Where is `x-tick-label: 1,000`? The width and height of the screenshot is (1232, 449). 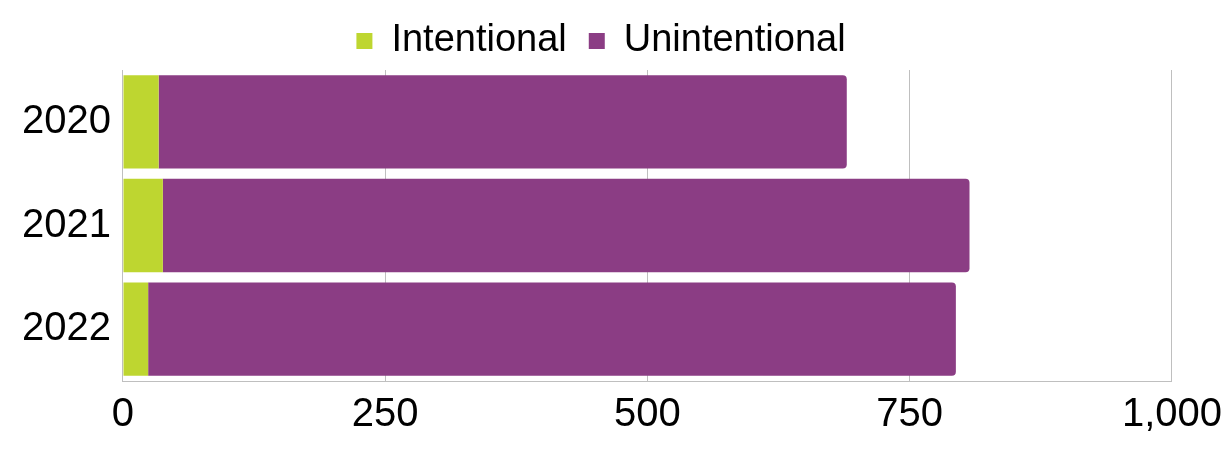
x-tick-label: 1,000 is located at coordinates (1172, 412).